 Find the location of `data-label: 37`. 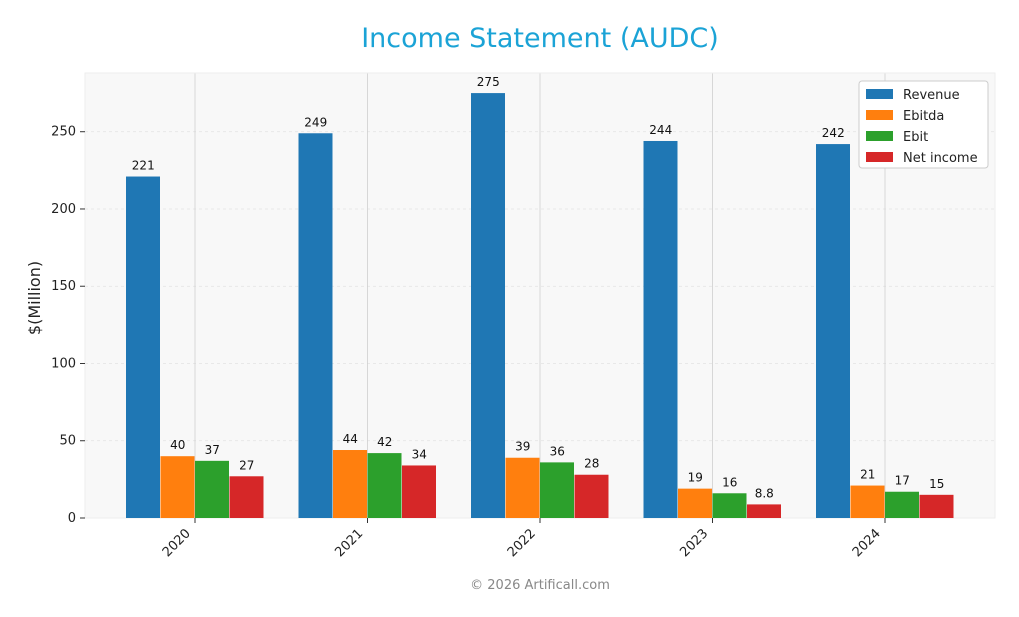

data-label: 37 is located at coordinates (212, 450).